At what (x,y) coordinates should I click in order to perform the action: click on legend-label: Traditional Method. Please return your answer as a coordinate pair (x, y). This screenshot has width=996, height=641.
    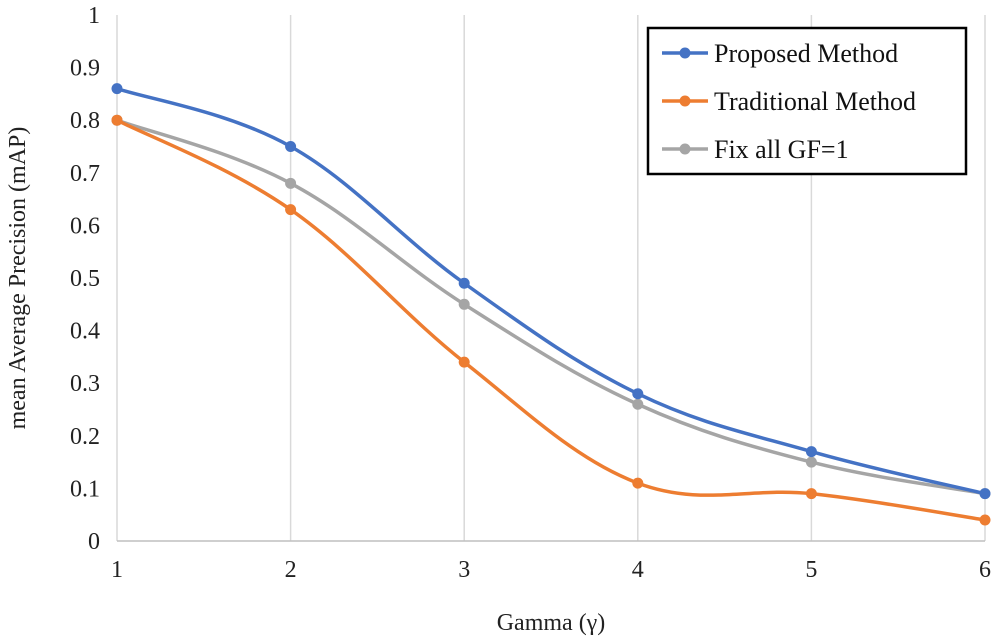
    Looking at the image, I should click on (815, 101).